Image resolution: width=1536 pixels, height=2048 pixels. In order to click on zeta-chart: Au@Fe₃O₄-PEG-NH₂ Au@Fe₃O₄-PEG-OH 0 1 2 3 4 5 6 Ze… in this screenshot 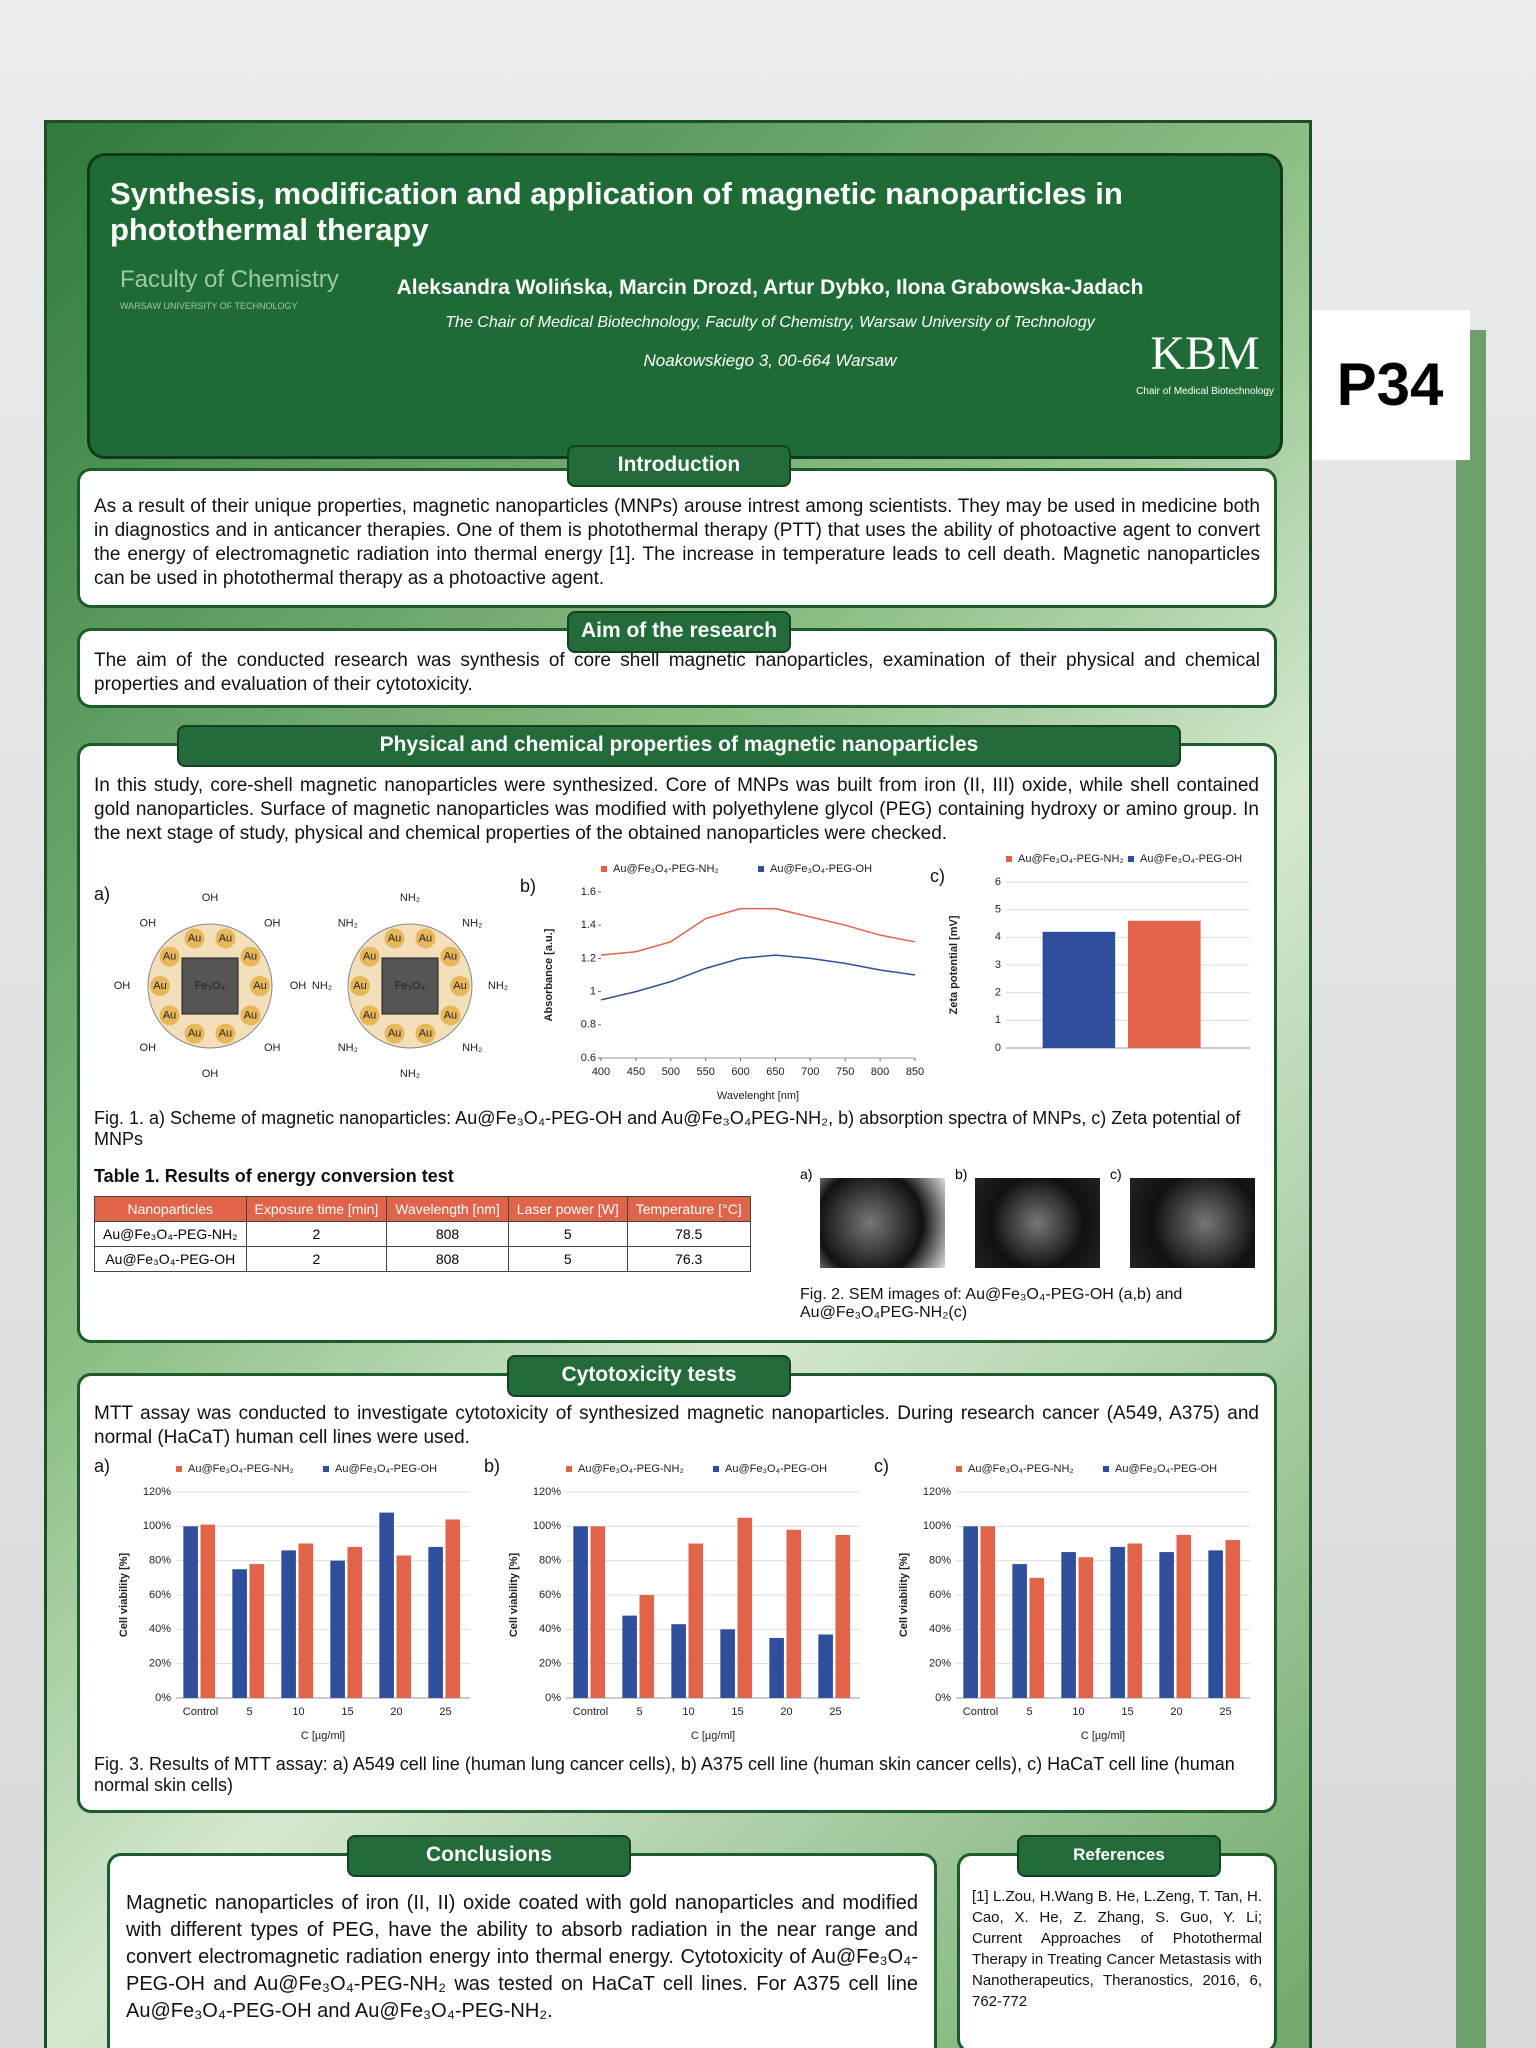, I will do `click(1099, 953)`.